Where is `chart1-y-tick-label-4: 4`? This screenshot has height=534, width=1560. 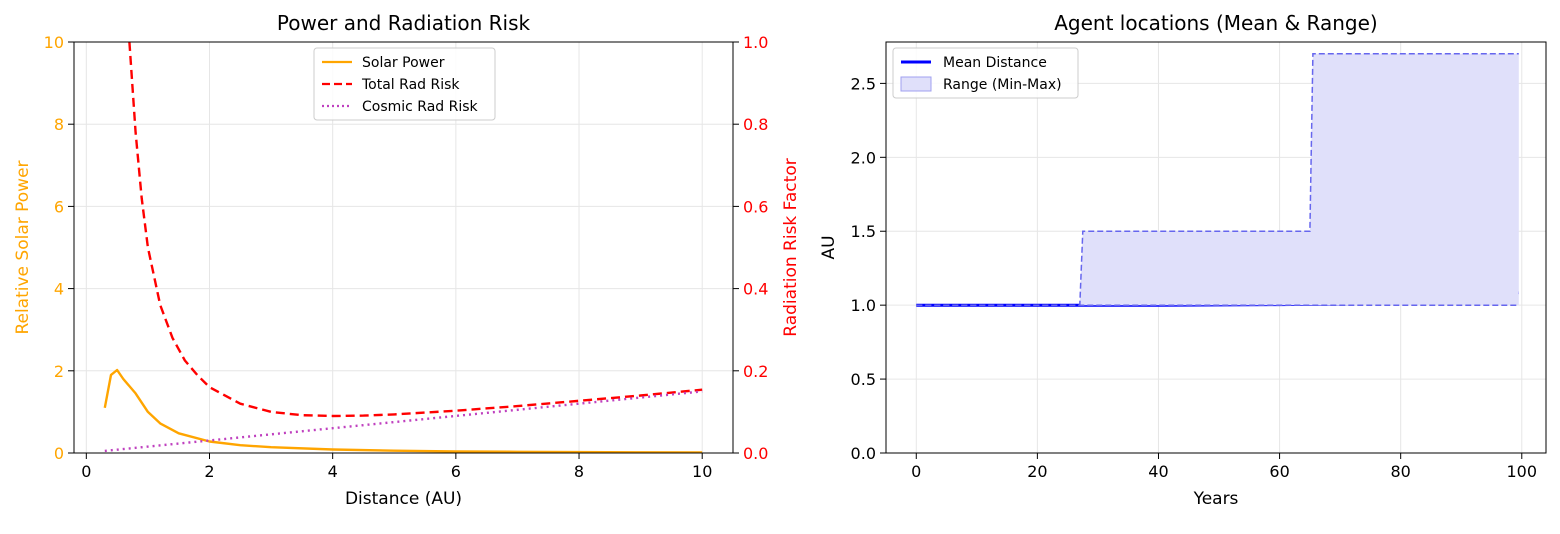 chart1-y-tick-label-4: 4 is located at coordinates (59, 289).